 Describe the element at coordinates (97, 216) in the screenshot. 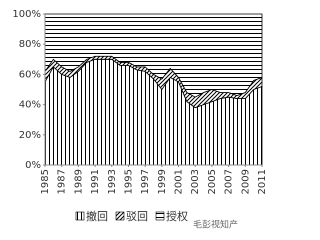

I see `legend-label: 撤回` at that location.